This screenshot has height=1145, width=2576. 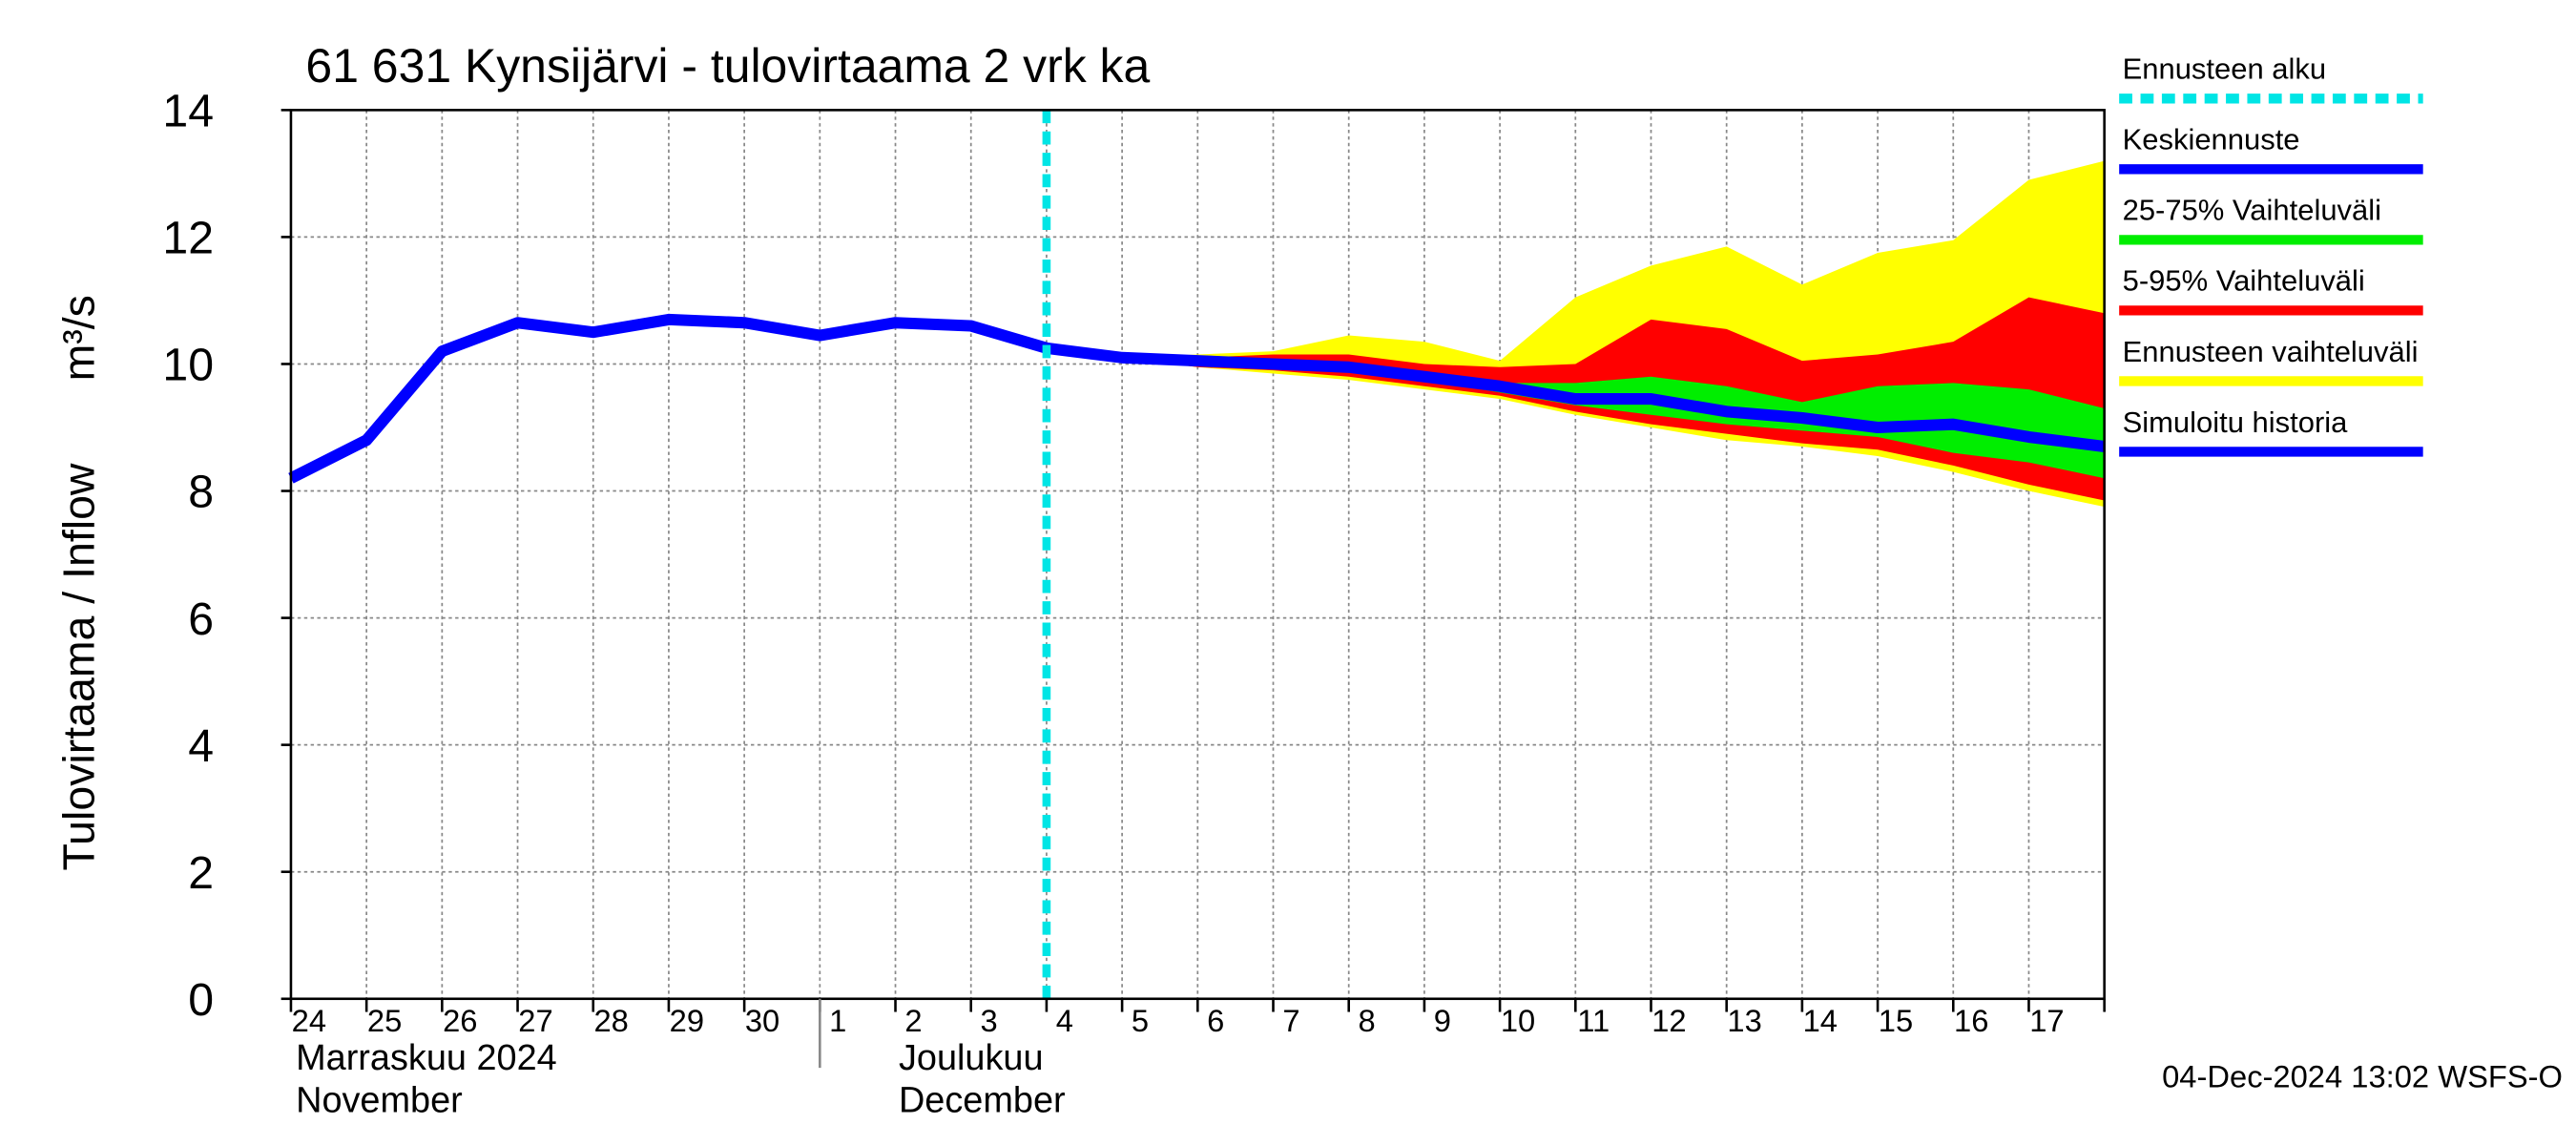 I want to click on month-label: December, so click(x=982, y=1101).